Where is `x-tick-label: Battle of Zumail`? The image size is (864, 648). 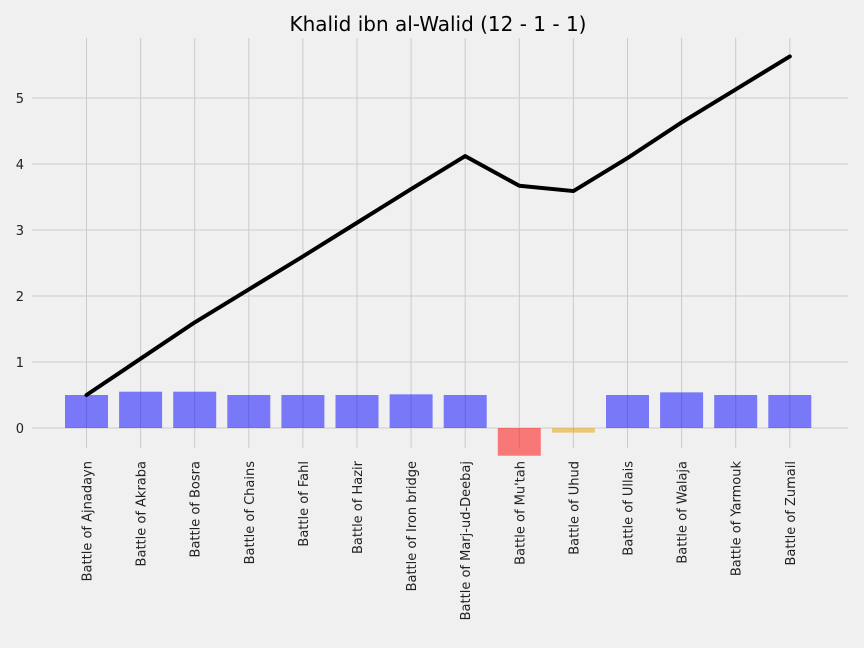 x-tick-label: Battle of Zumail is located at coordinates (791, 513).